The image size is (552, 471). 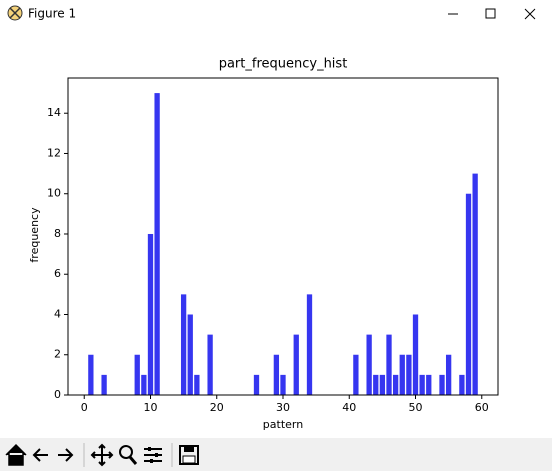 I want to click on y-tick-label: 0, so click(x=57, y=394).